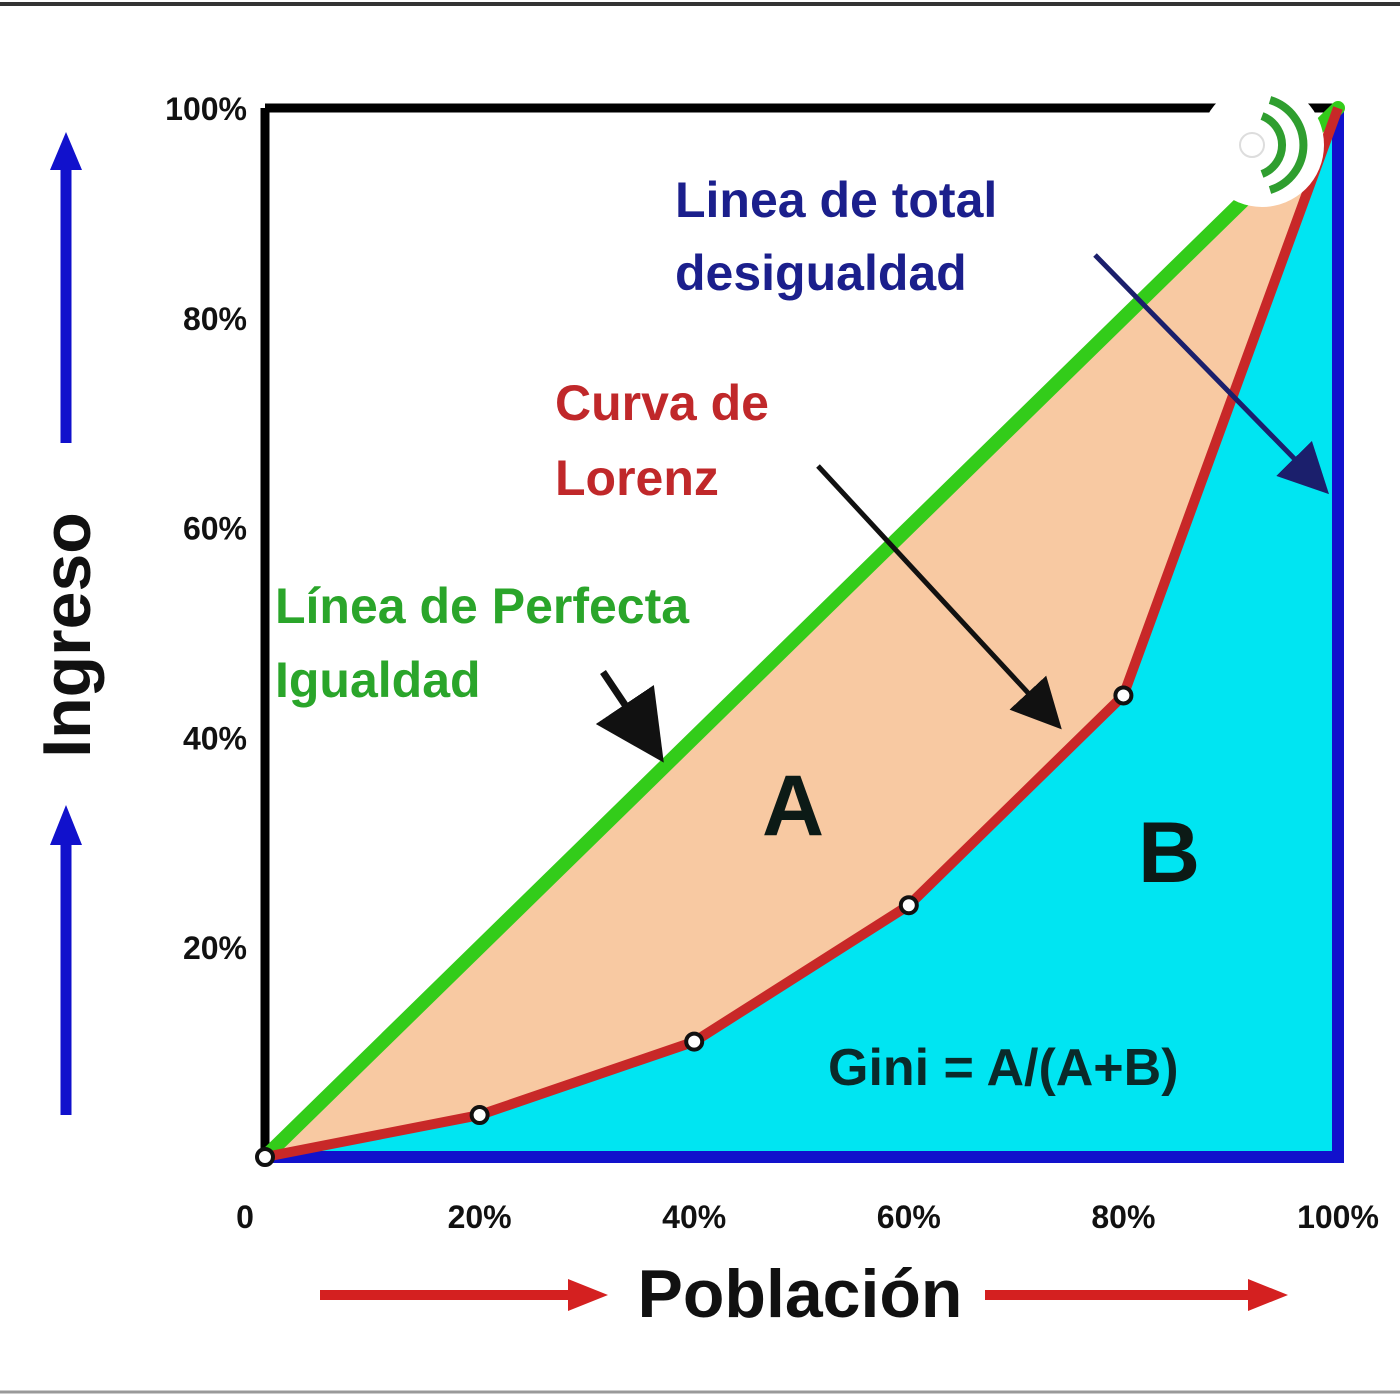 The height and width of the screenshot is (1400, 1400). What do you see at coordinates (637, 478) in the screenshot?
I see `lorenz-label-line2: Lorenz` at bounding box center [637, 478].